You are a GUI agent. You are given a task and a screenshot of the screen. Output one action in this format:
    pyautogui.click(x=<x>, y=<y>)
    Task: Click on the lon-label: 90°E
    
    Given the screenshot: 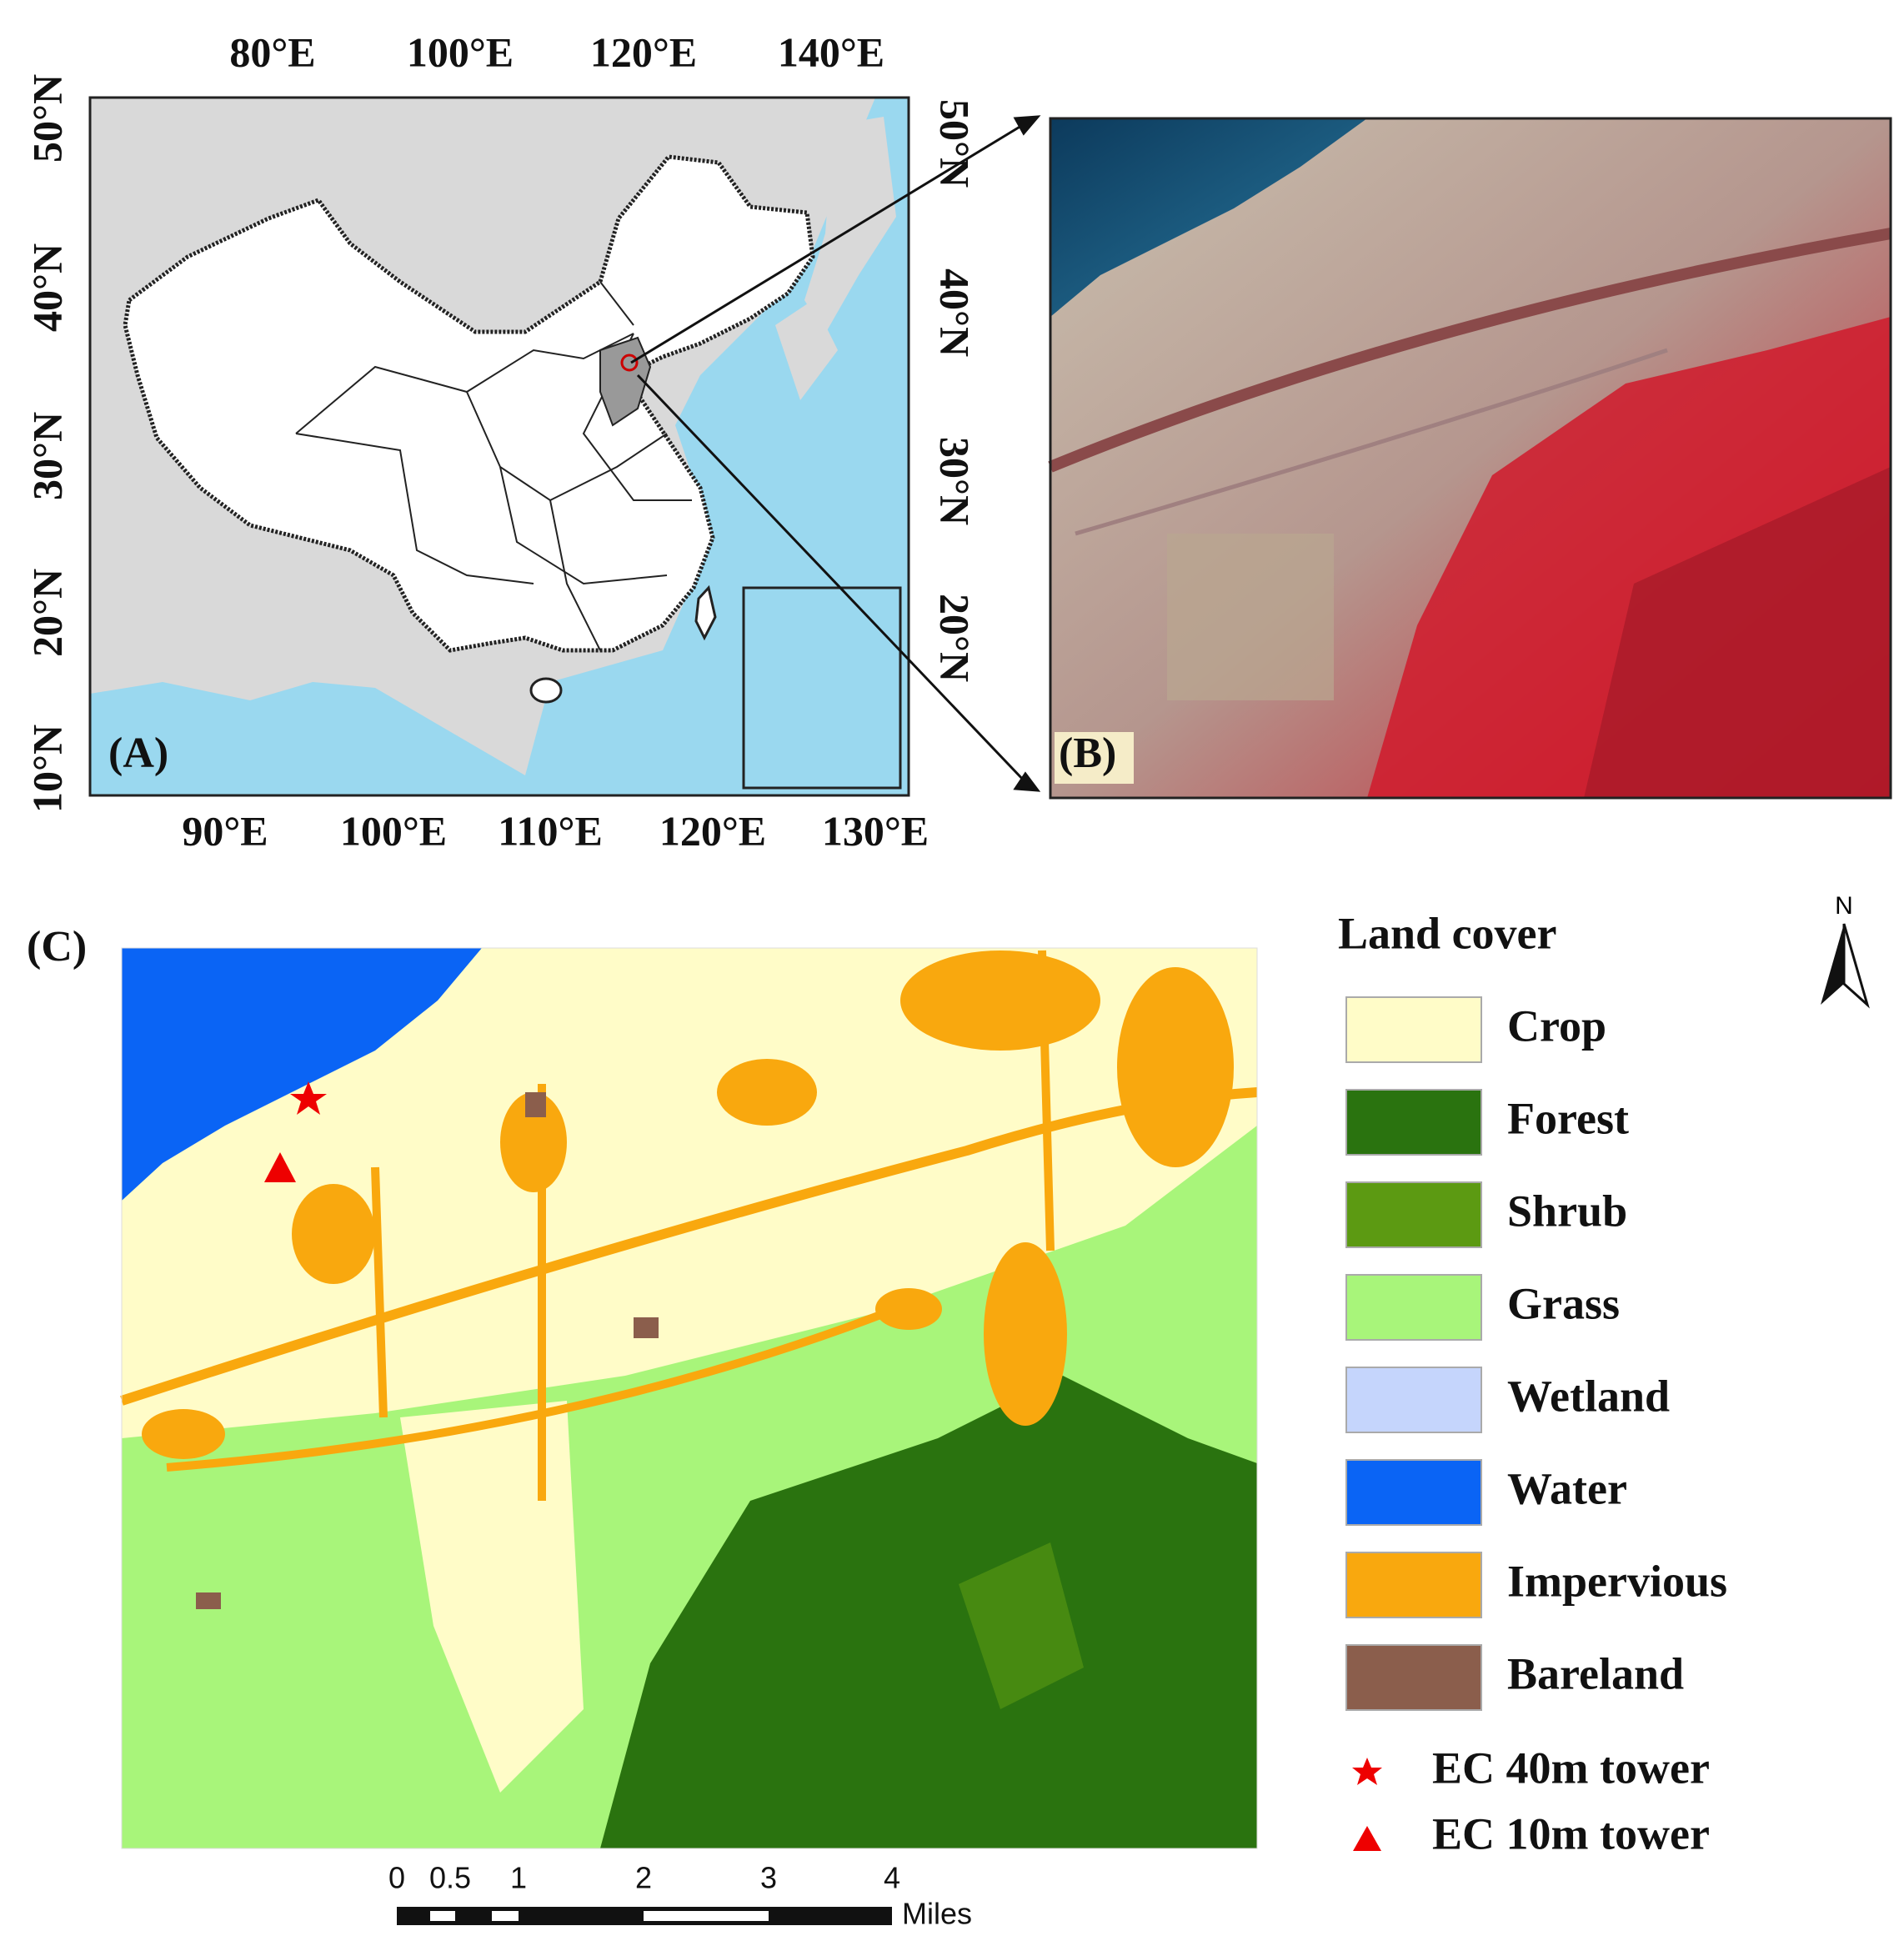 What is the action you would take?
    pyautogui.click(x=225, y=831)
    